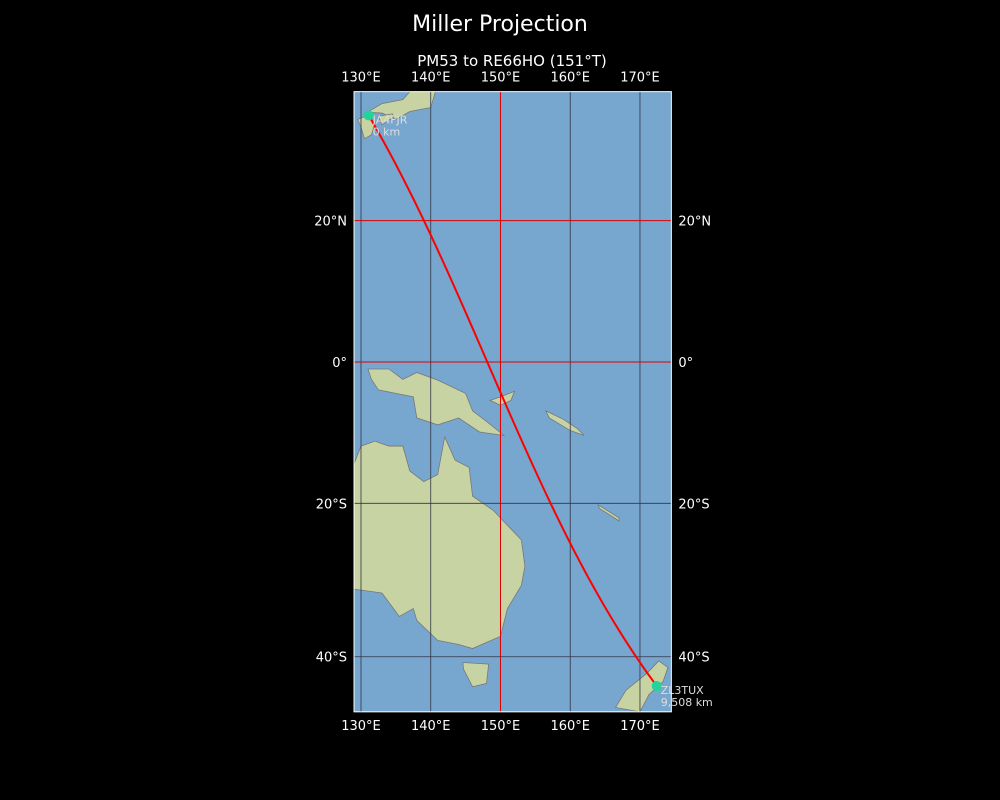 This screenshot has height=800, width=1000. I want to click on land-new-caledonia, so click(608, 512).